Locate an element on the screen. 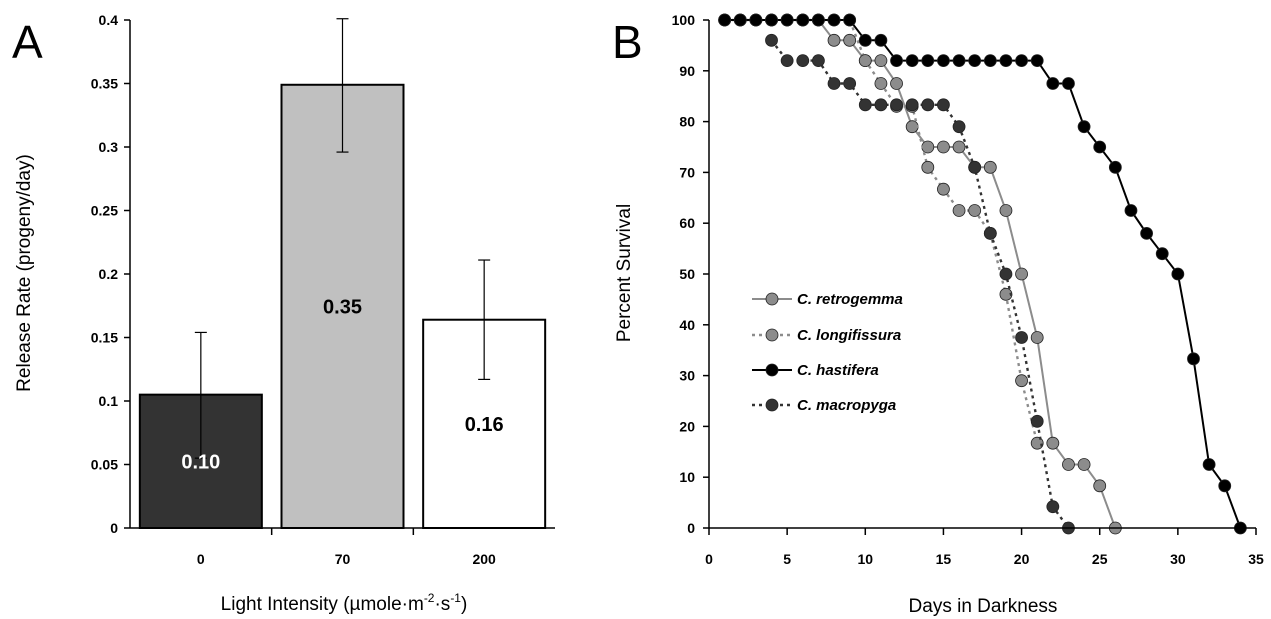  panel-b-x-ticks: 0 5 10 15 20 25 30 35 is located at coordinates (984, 547).